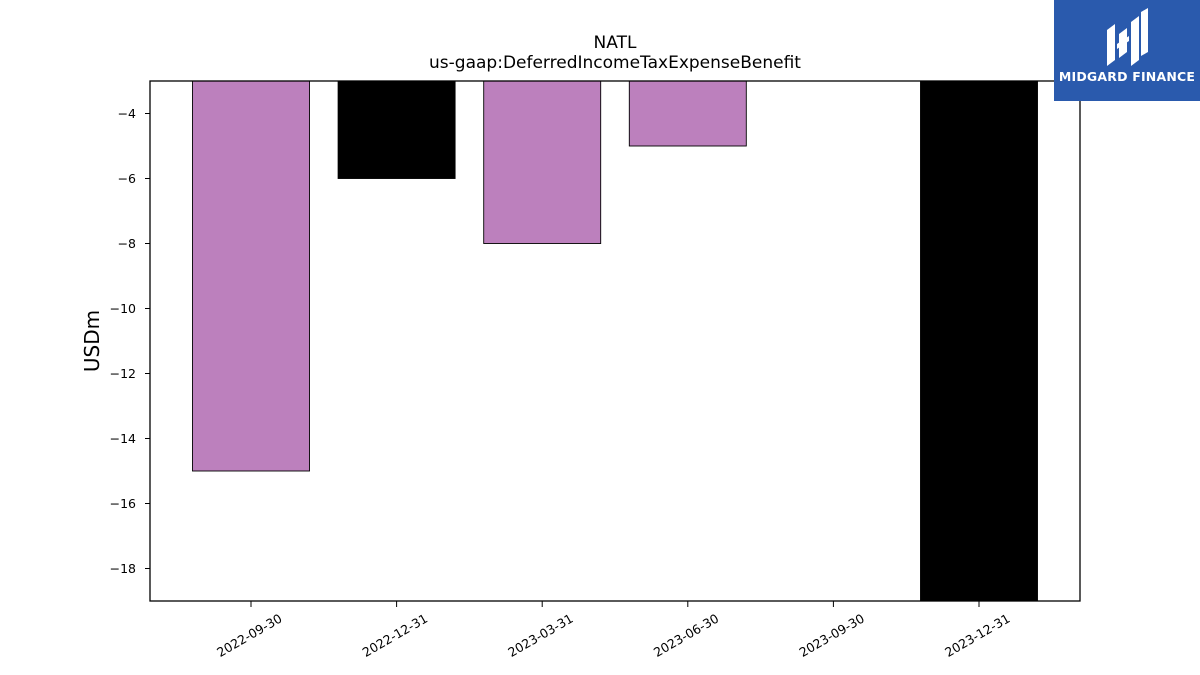 This screenshot has width=1200, height=675. I want to click on y-tick-label: −14, so click(123, 438).